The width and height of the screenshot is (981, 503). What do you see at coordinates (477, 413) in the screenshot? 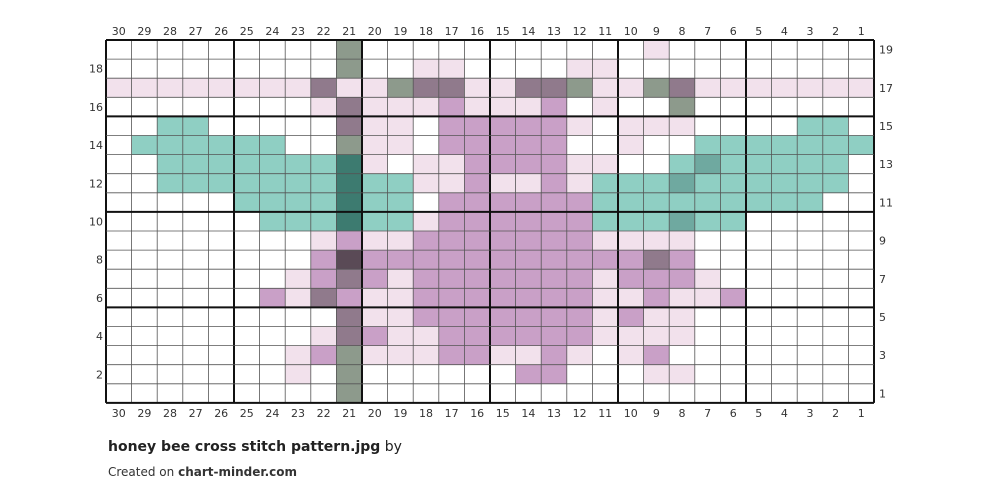
I see `column-label-bottom: 16` at bounding box center [477, 413].